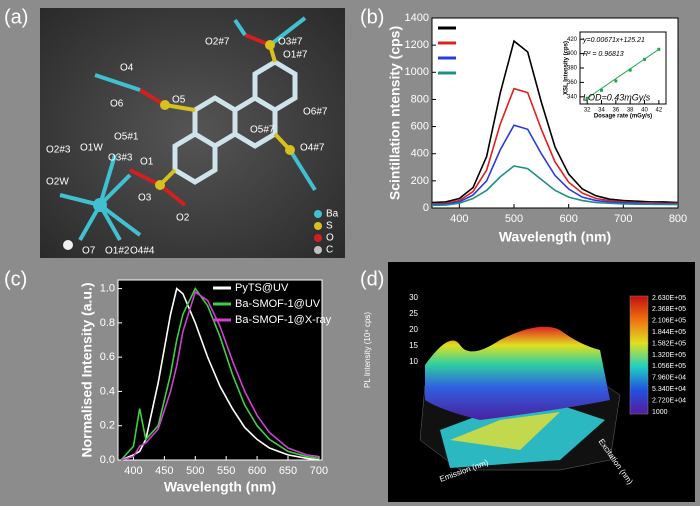  What do you see at coordinates (278, 304) in the screenshot?
I see `legend-label: Ba-SMOF-1@UV` at bounding box center [278, 304].